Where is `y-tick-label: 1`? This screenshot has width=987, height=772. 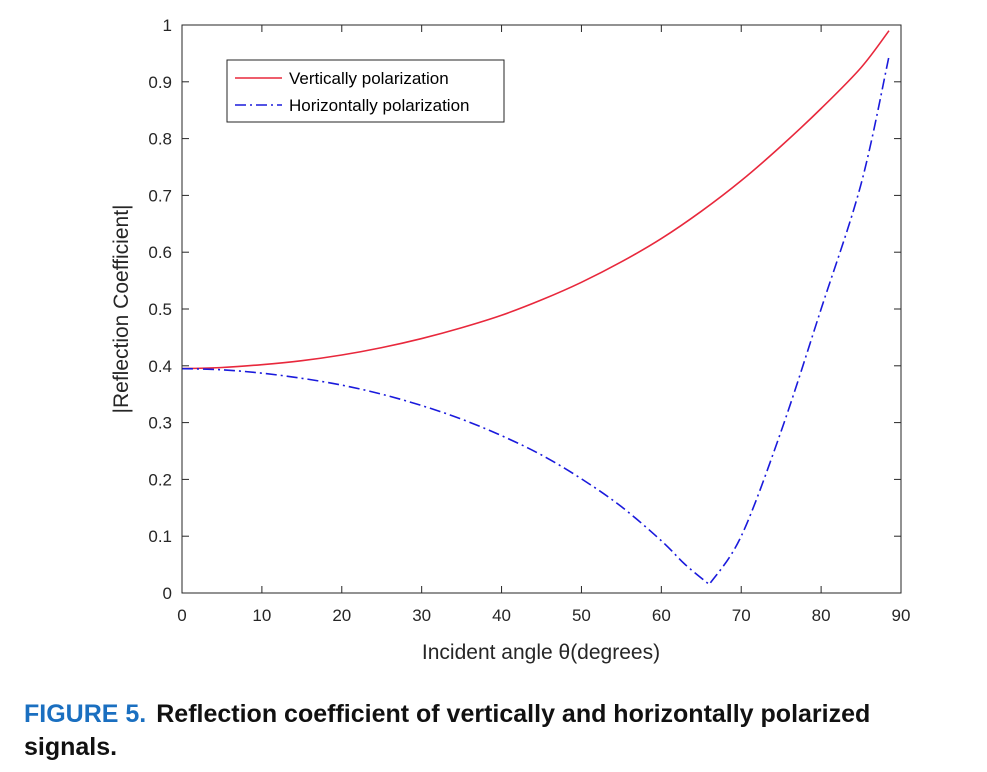 y-tick-label: 1 is located at coordinates (167, 25).